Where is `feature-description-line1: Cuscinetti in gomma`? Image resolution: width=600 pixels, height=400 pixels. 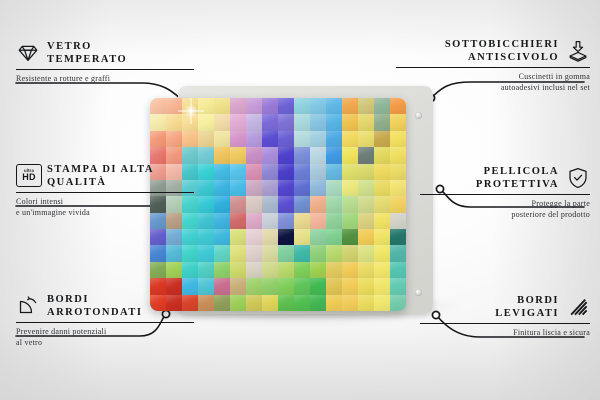
feature-description-line1: Cuscinetti in gomma is located at coordinates (554, 77).